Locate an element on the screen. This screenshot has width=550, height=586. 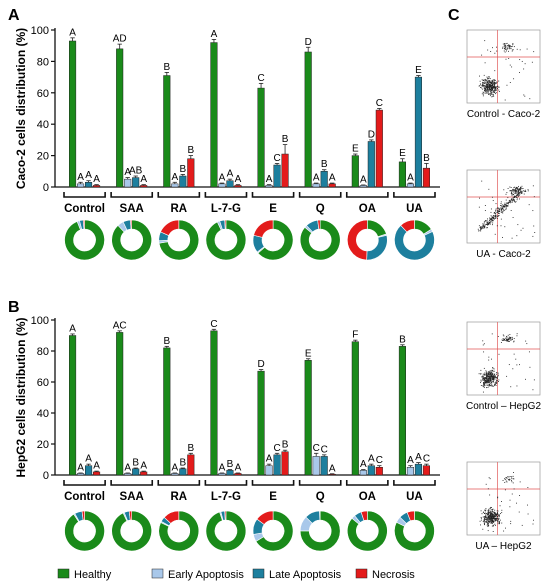
x-tick-label: RA is located at coordinates (179, 497).